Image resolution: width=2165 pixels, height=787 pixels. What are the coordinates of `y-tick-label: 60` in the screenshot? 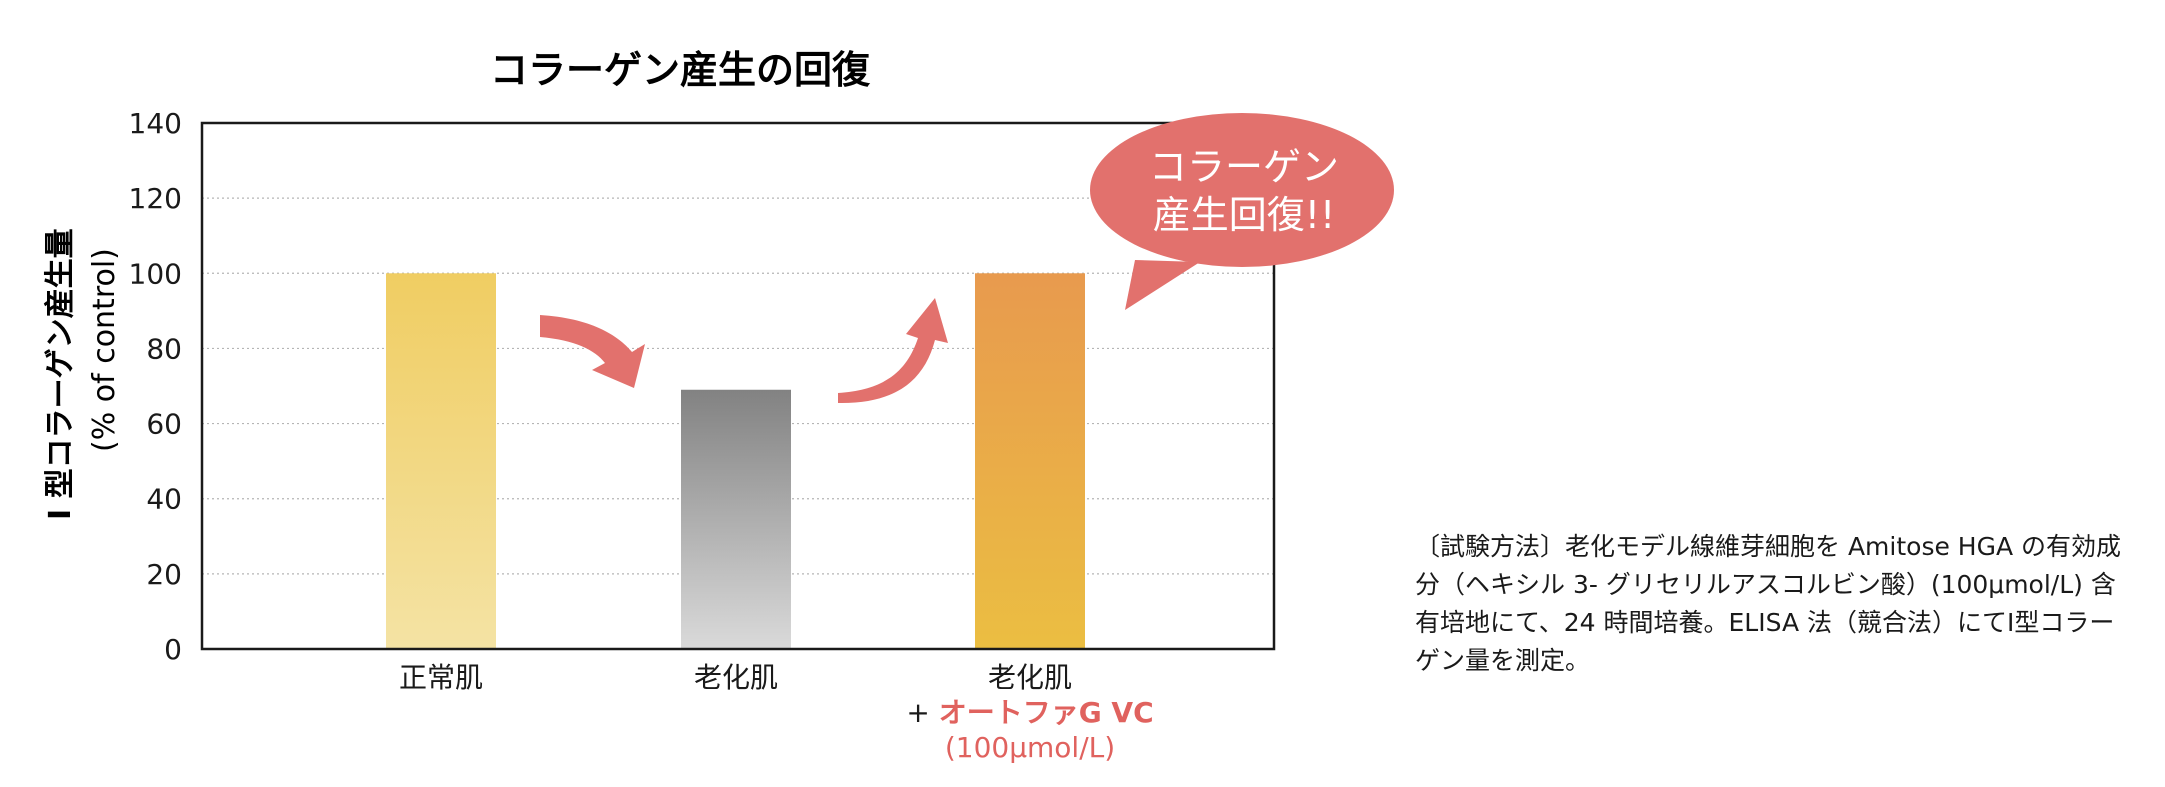 It's located at (164, 424).